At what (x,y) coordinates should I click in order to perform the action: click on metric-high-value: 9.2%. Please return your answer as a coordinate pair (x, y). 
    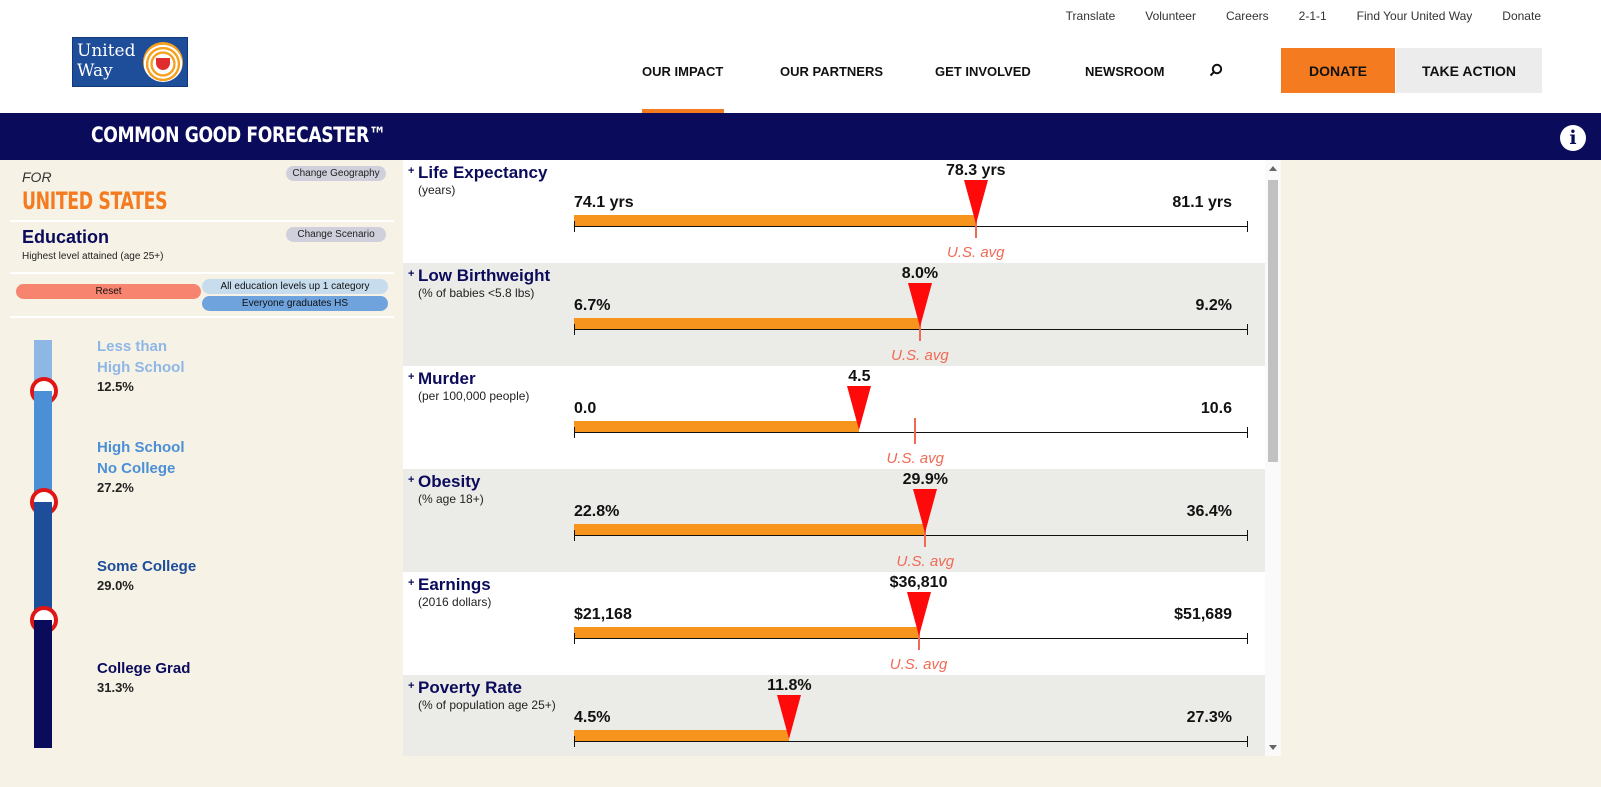
    Looking at the image, I should click on (1213, 305).